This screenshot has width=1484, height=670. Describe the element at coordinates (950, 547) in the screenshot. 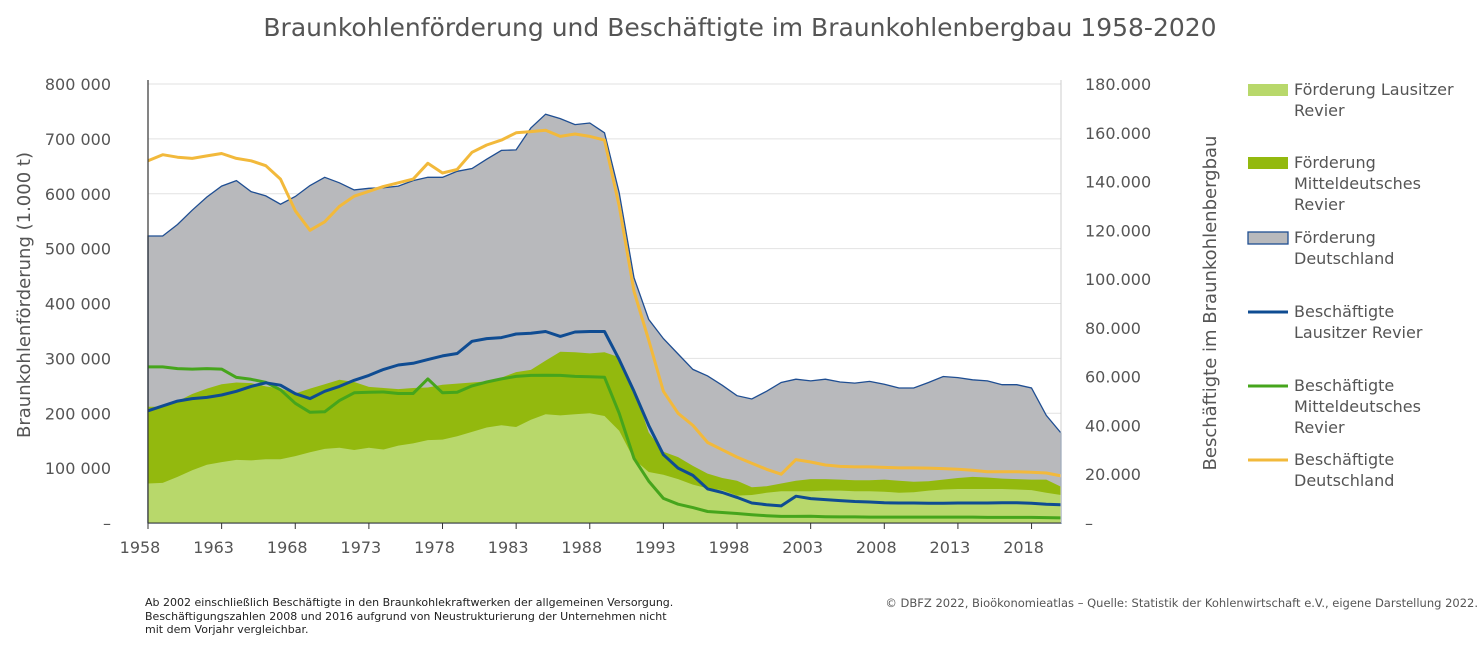

I see `x-tick-label: 2013` at that location.